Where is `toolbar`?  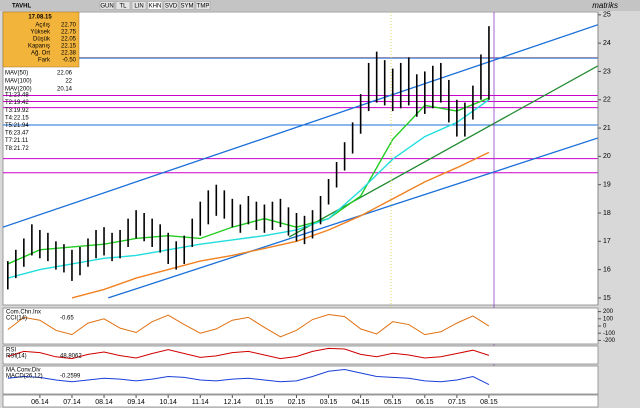
toolbar is located at coordinates (320, 5).